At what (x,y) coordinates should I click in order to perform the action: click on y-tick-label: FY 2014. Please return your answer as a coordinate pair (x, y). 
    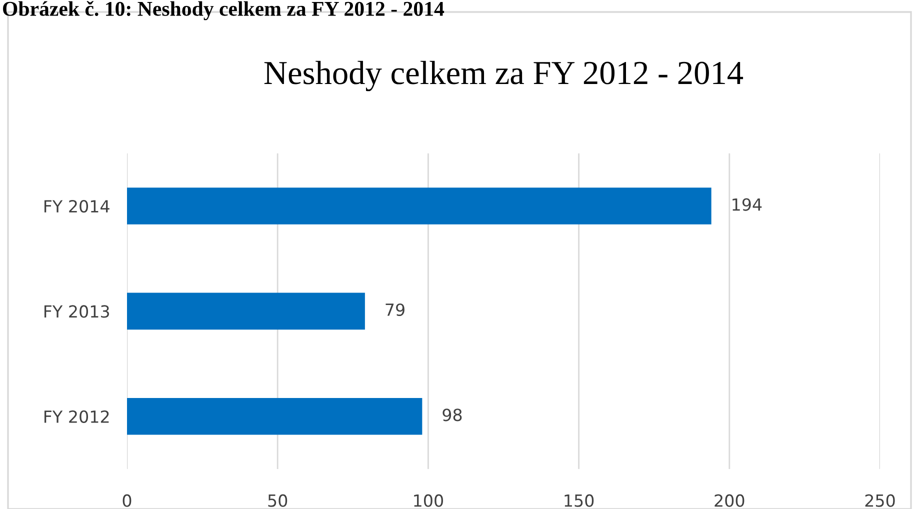
    Looking at the image, I should click on (77, 206).